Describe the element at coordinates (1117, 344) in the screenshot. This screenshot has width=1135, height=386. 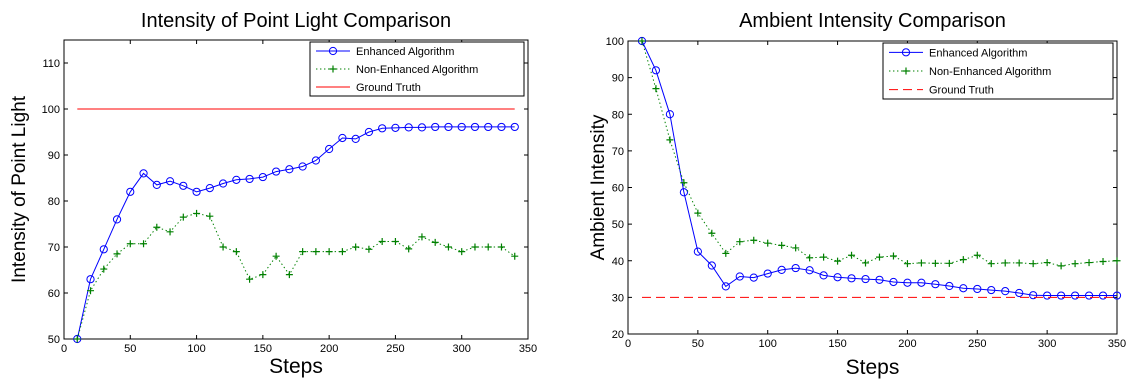
I see `x-tick-label: 350` at that location.